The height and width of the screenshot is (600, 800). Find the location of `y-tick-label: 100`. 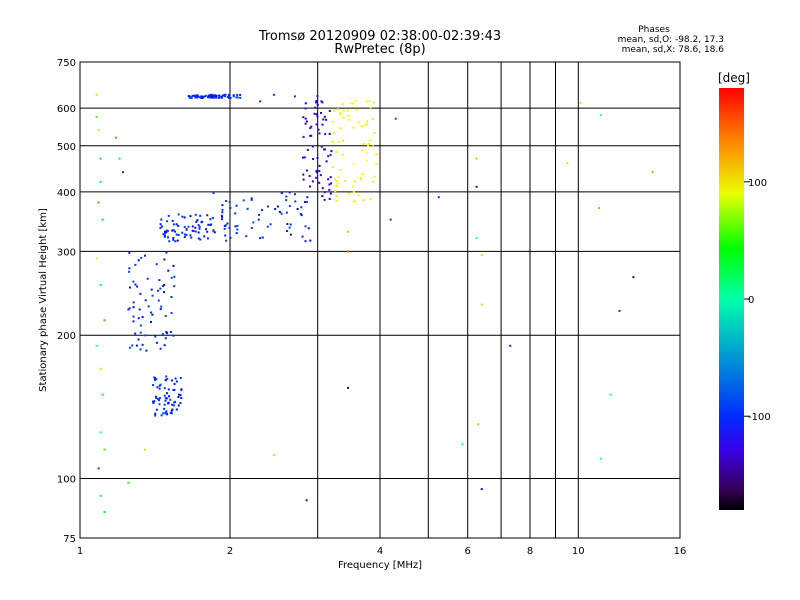

y-tick-label: 100 is located at coordinates (66, 480).